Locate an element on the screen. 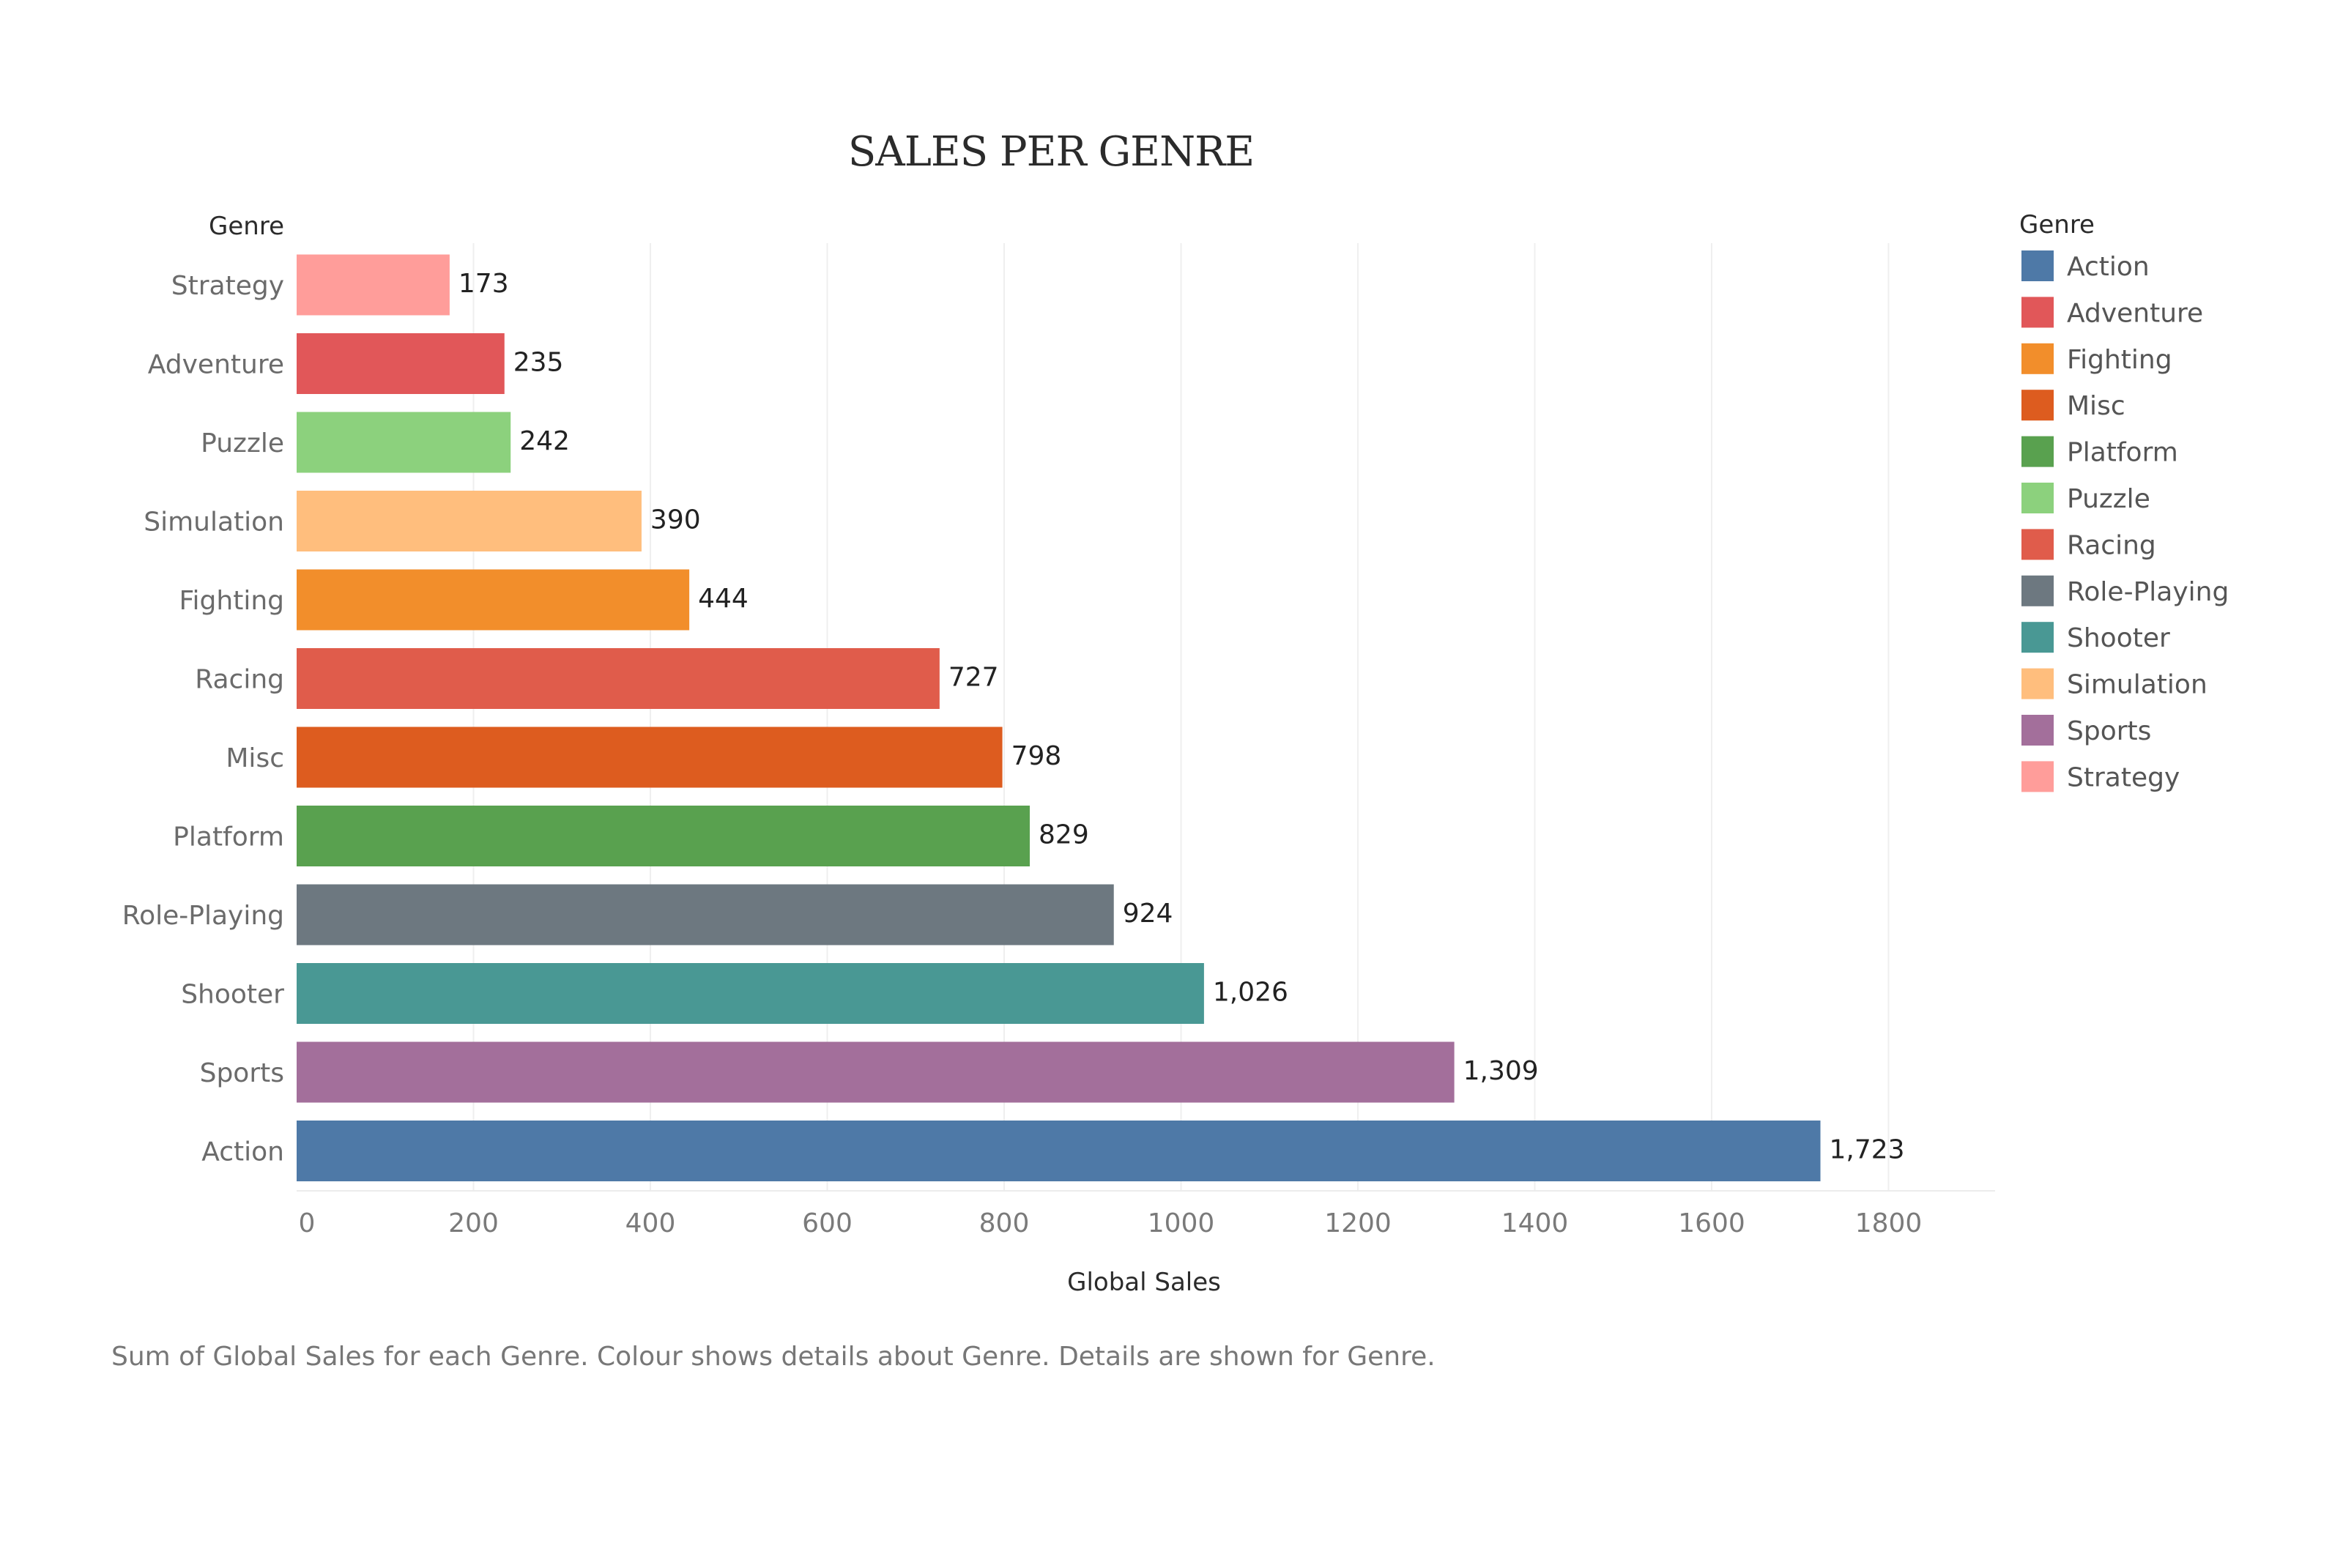 This screenshot has width=2332, height=1568. bar-simulation is located at coordinates (469, 521).